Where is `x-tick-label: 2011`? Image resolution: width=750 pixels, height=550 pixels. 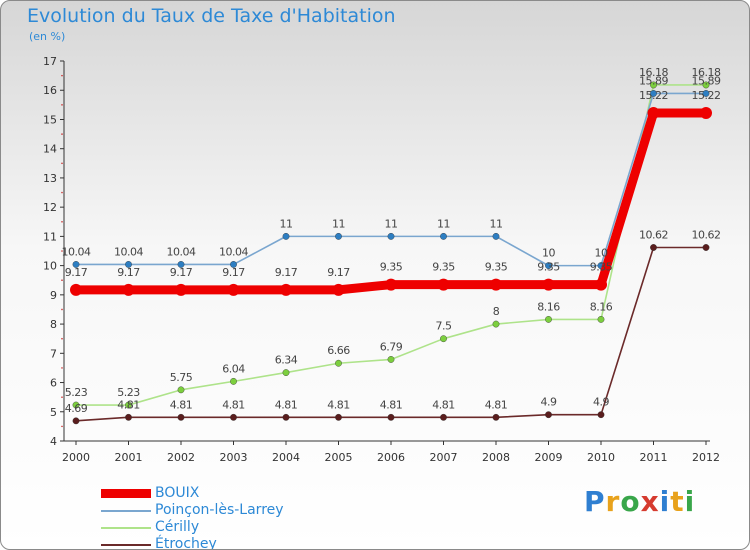
x-tick-label: 2011 is located at coordinates (654, 457).